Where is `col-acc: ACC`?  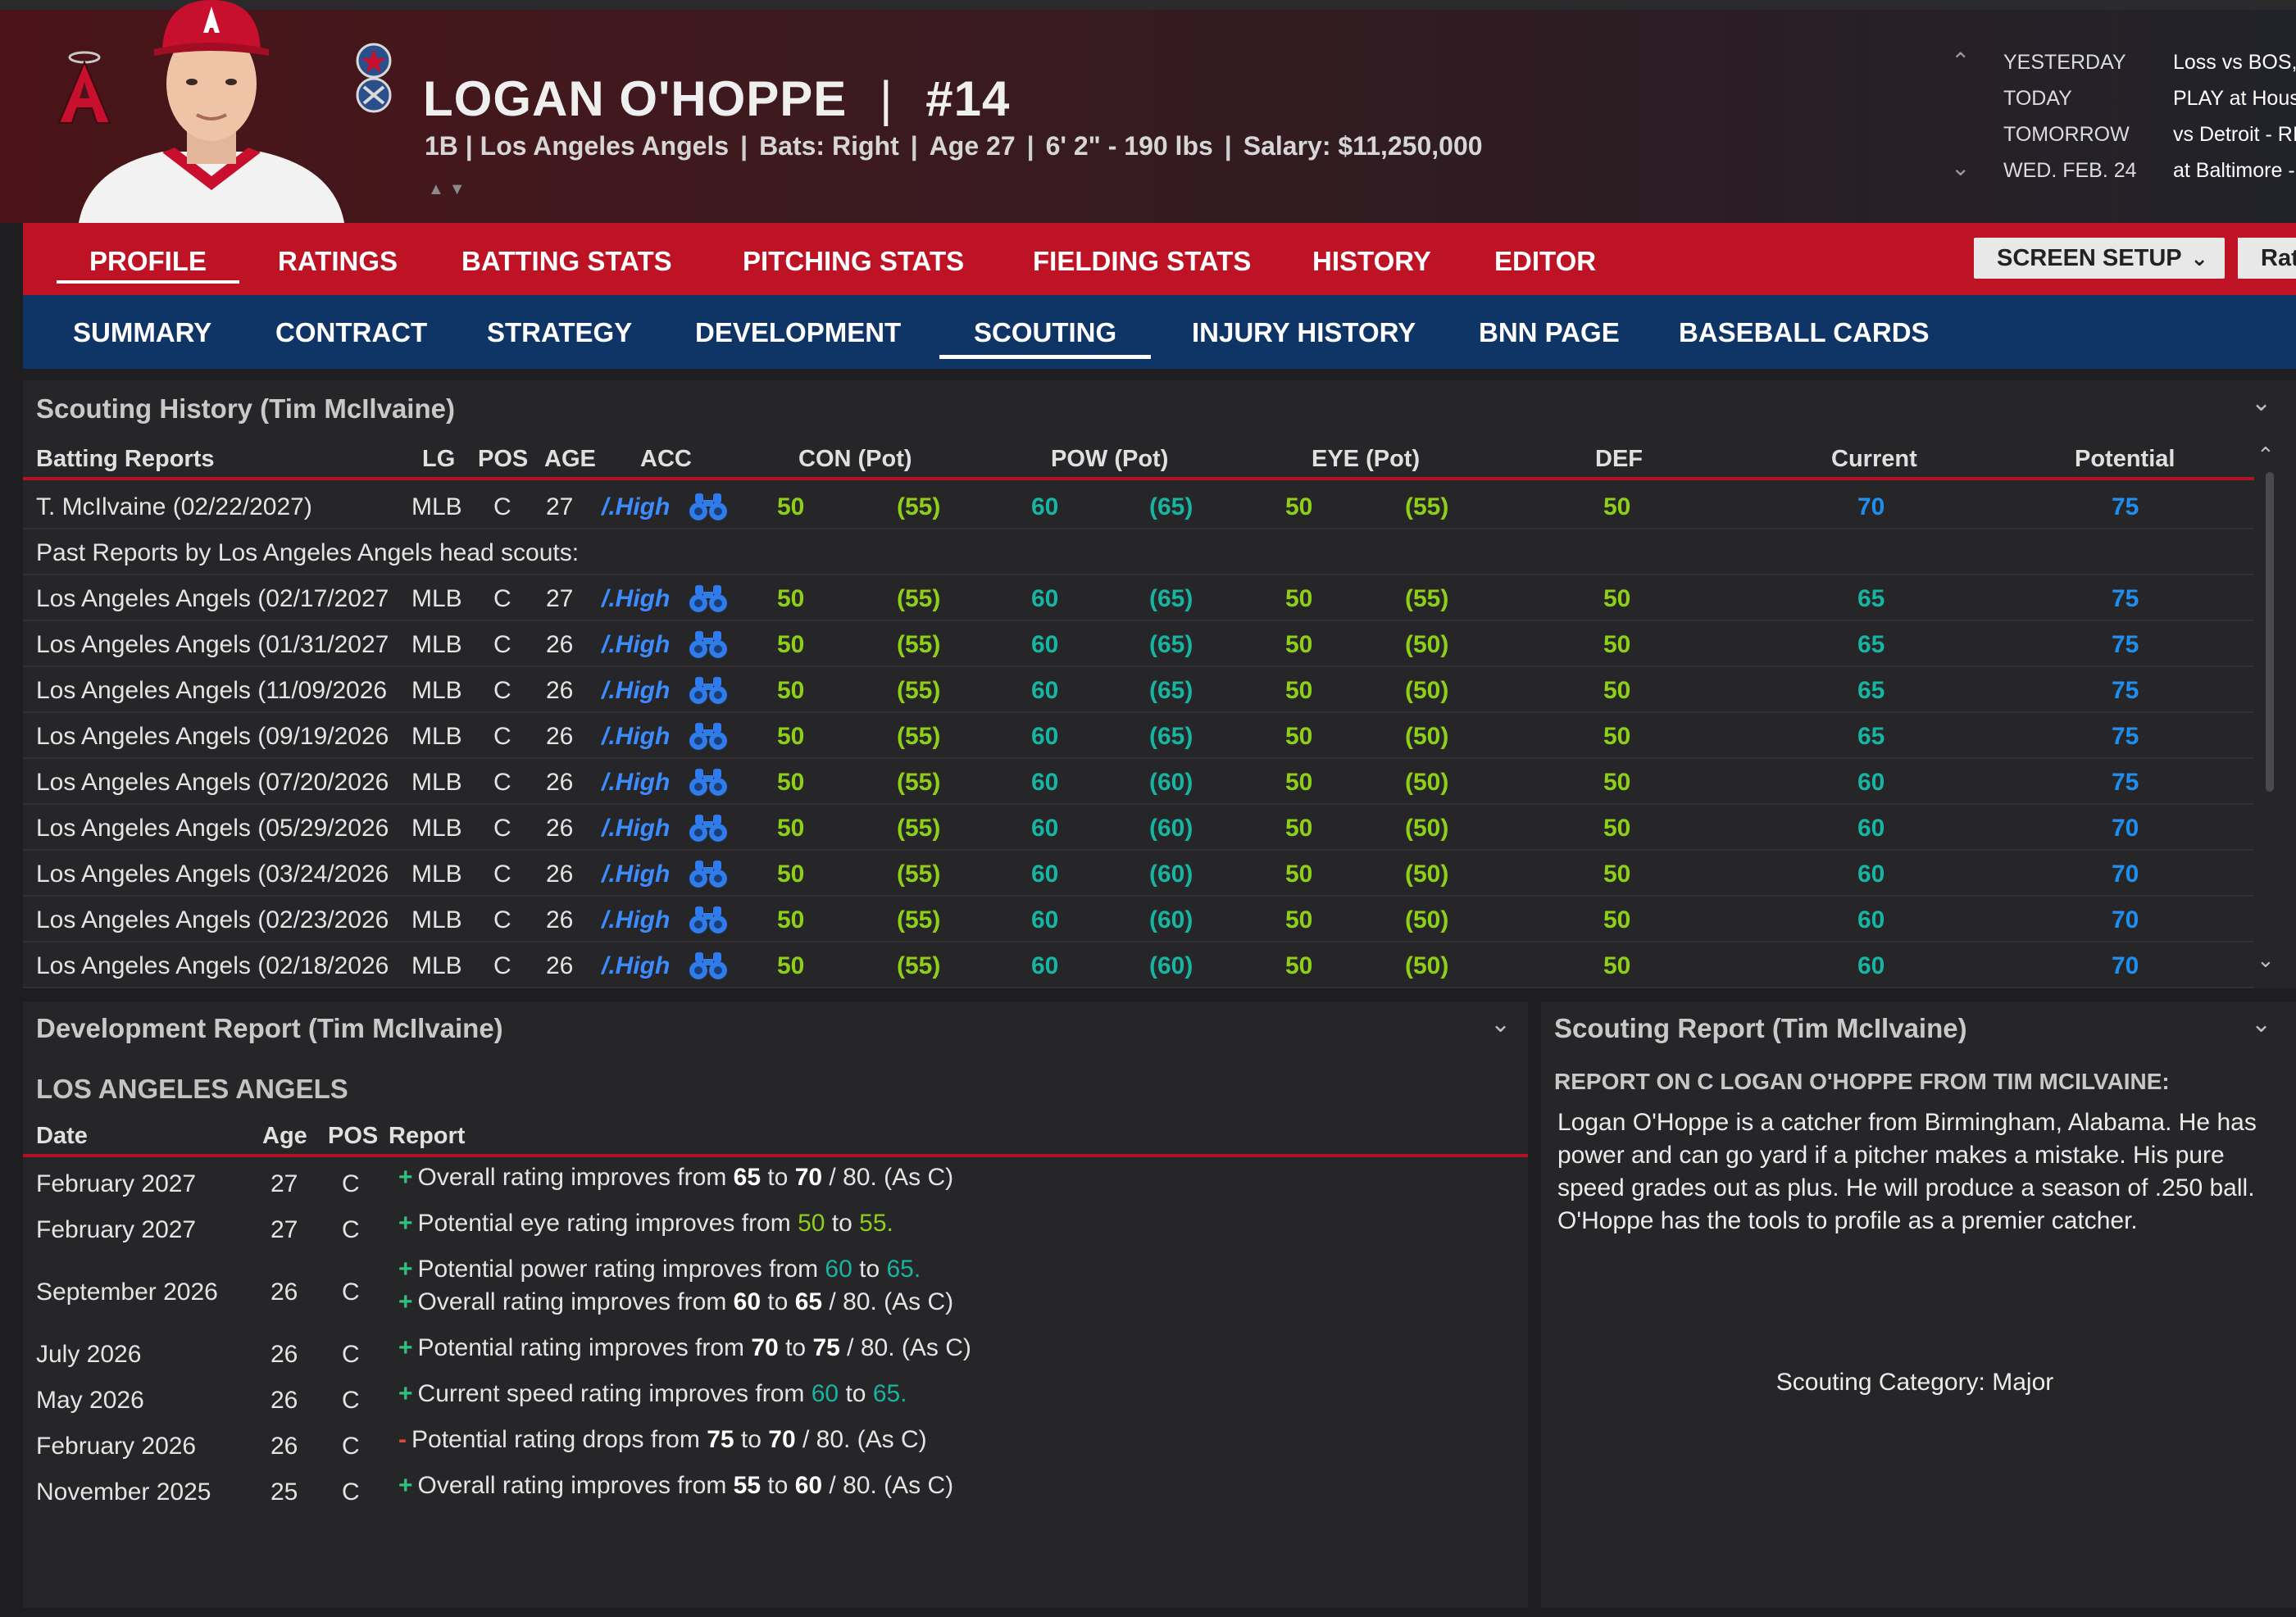
col-acc: ACC is located at coordinates (666, 459).